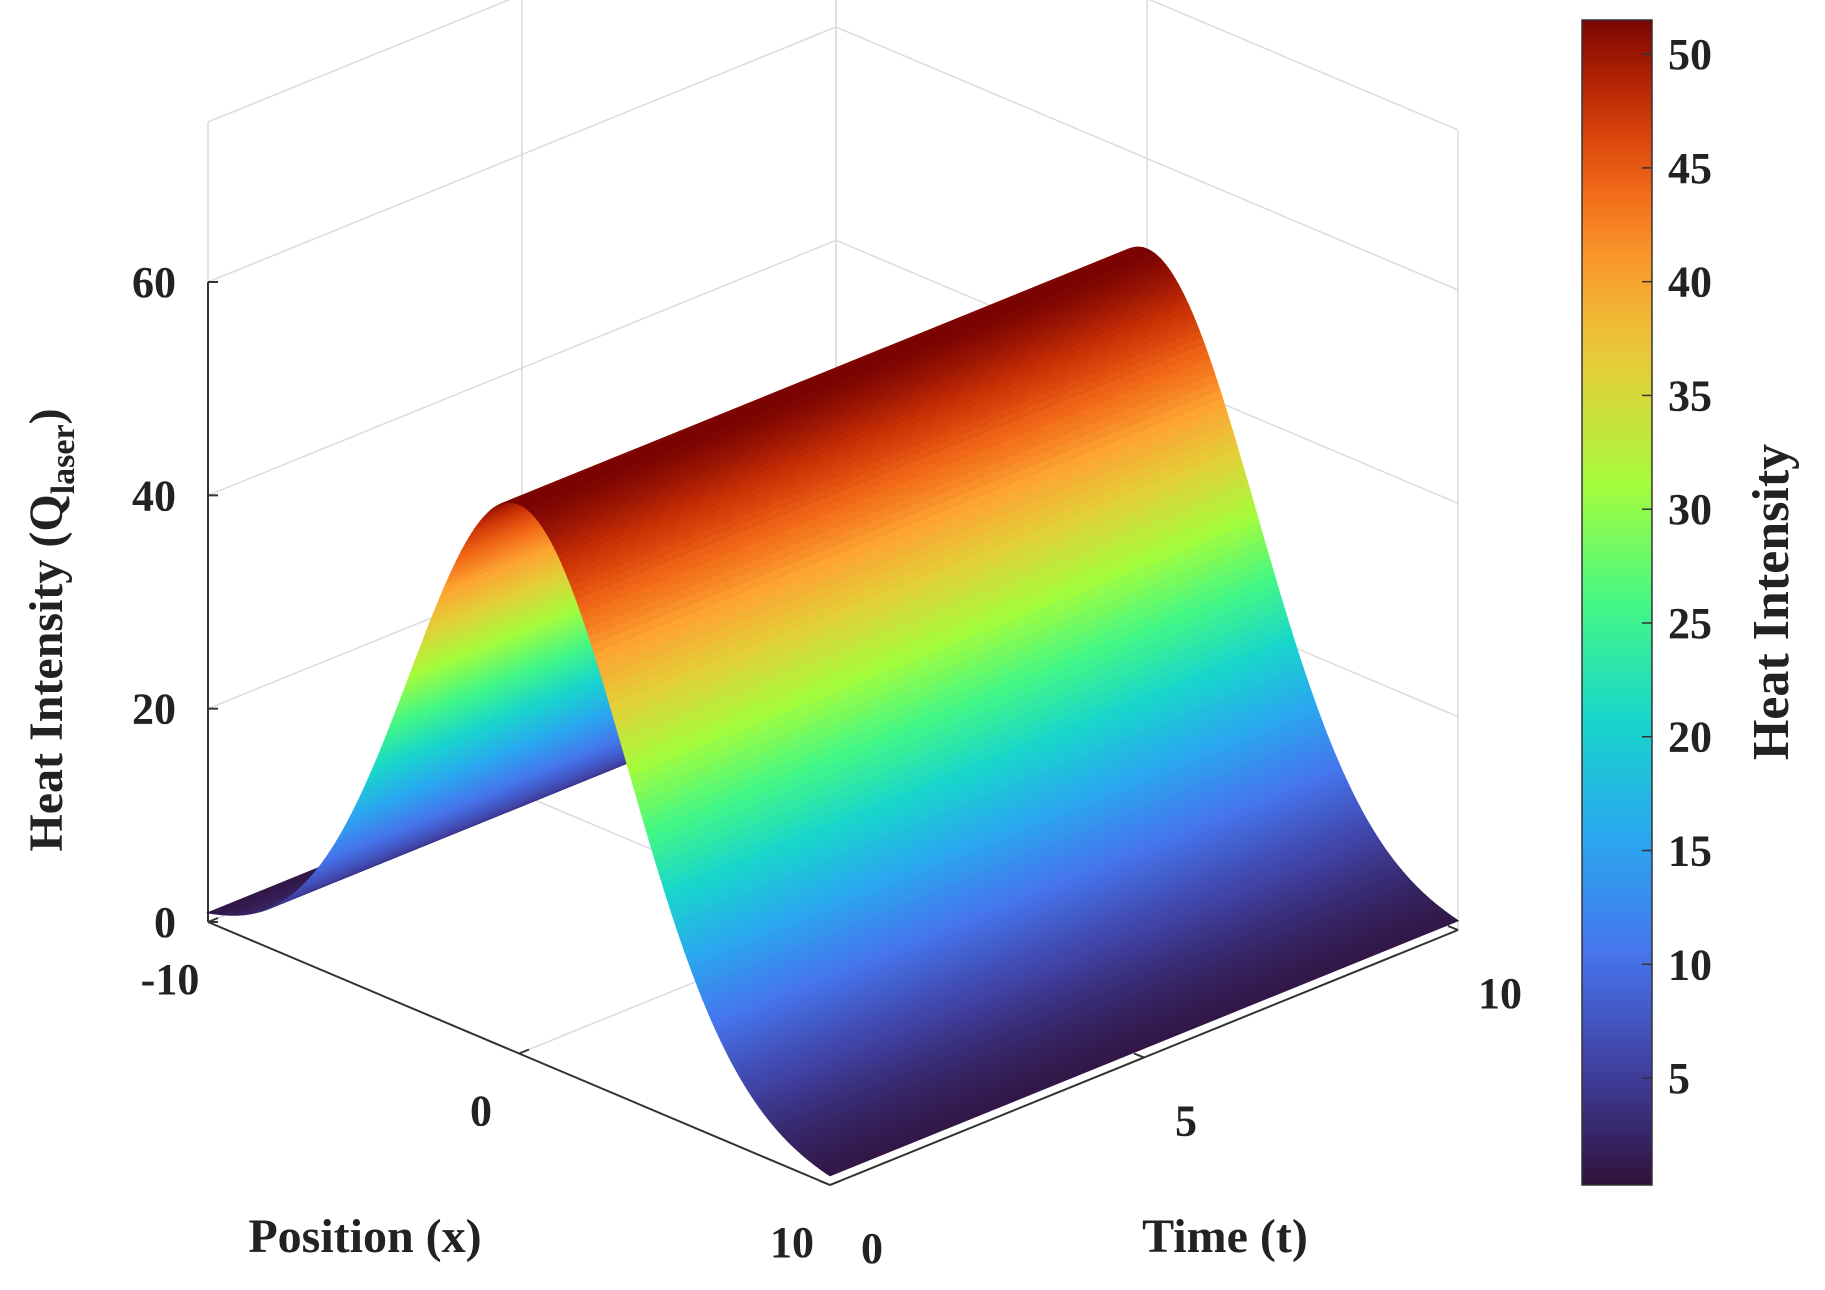 This screenshot has height=1290, width=1825. What do you see at coordinates (175, 602) in the screenshot?
I see `z-tick-labels: 0 20 40 60` at bounding box center [175, 602].